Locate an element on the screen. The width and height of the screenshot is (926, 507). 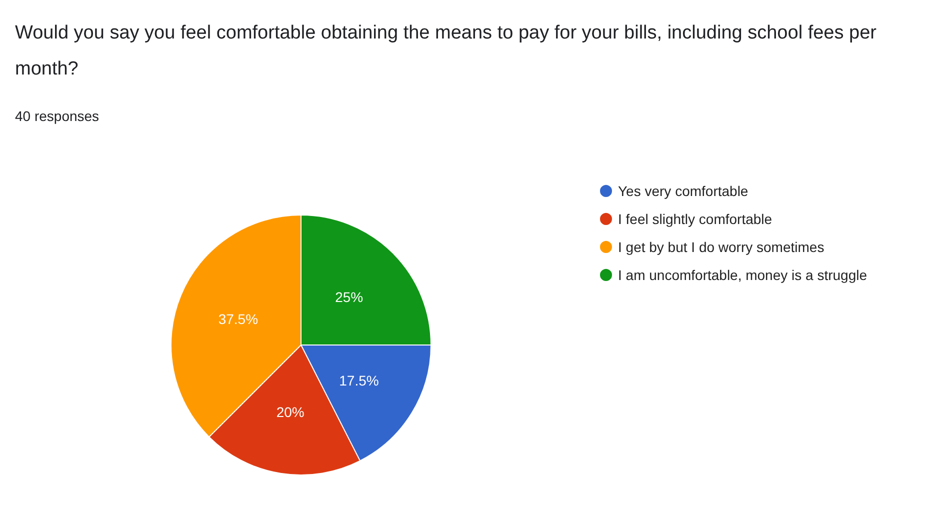
legend-label: Yes very comfortable is located at coordinates (683, 191).